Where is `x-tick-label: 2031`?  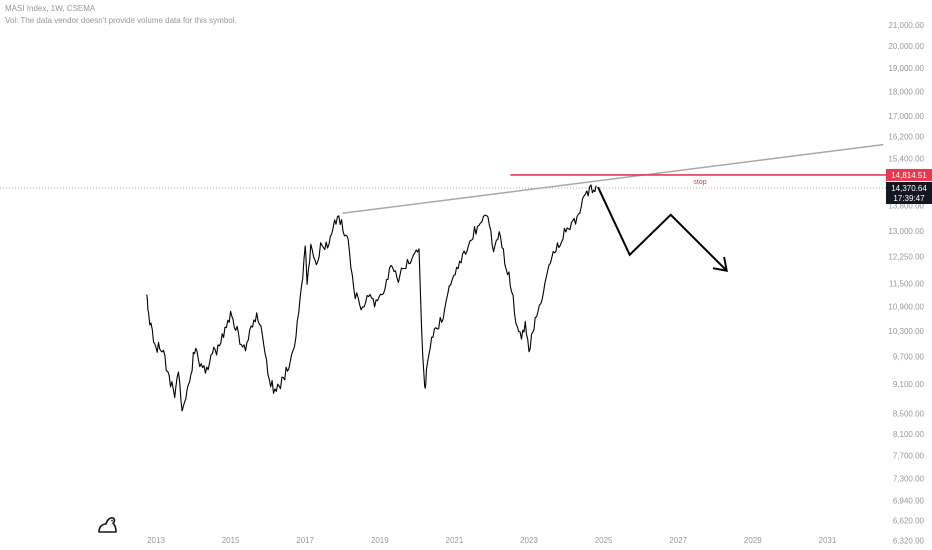 x-tick-label: 2031 is located at coordinates (828, 540).